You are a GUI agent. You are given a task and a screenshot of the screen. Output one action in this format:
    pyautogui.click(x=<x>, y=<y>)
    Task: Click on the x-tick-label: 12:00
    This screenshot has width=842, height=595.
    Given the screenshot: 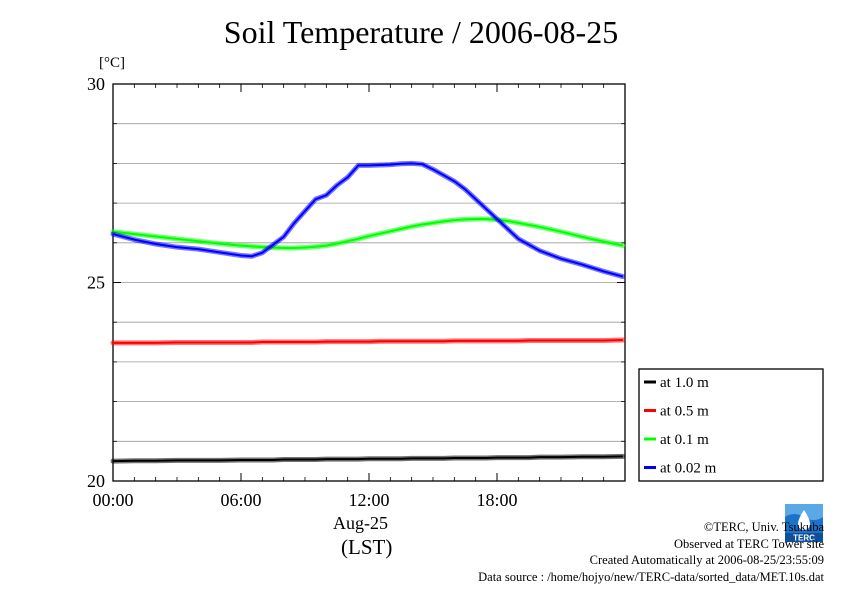 What is the action you would take?
    pyautogui.click(x=368, y=500)
    